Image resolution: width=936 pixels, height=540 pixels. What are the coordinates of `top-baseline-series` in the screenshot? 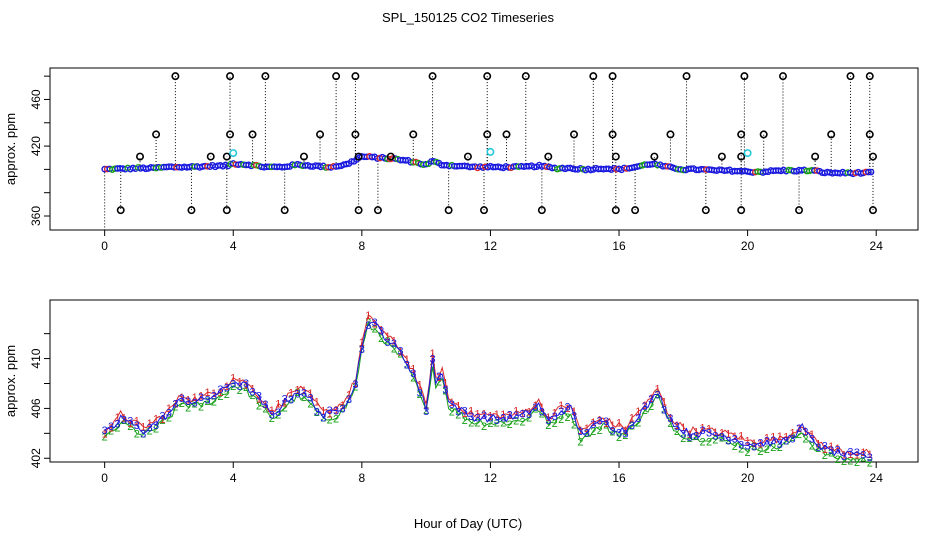 It's located at (488, 165).